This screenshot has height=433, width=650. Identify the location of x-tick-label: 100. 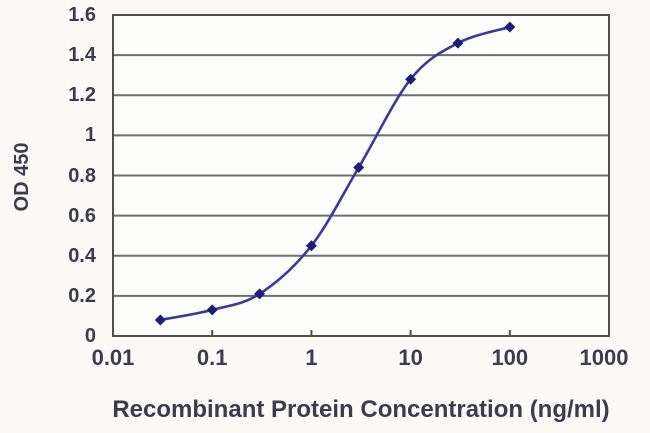
(510, 357).